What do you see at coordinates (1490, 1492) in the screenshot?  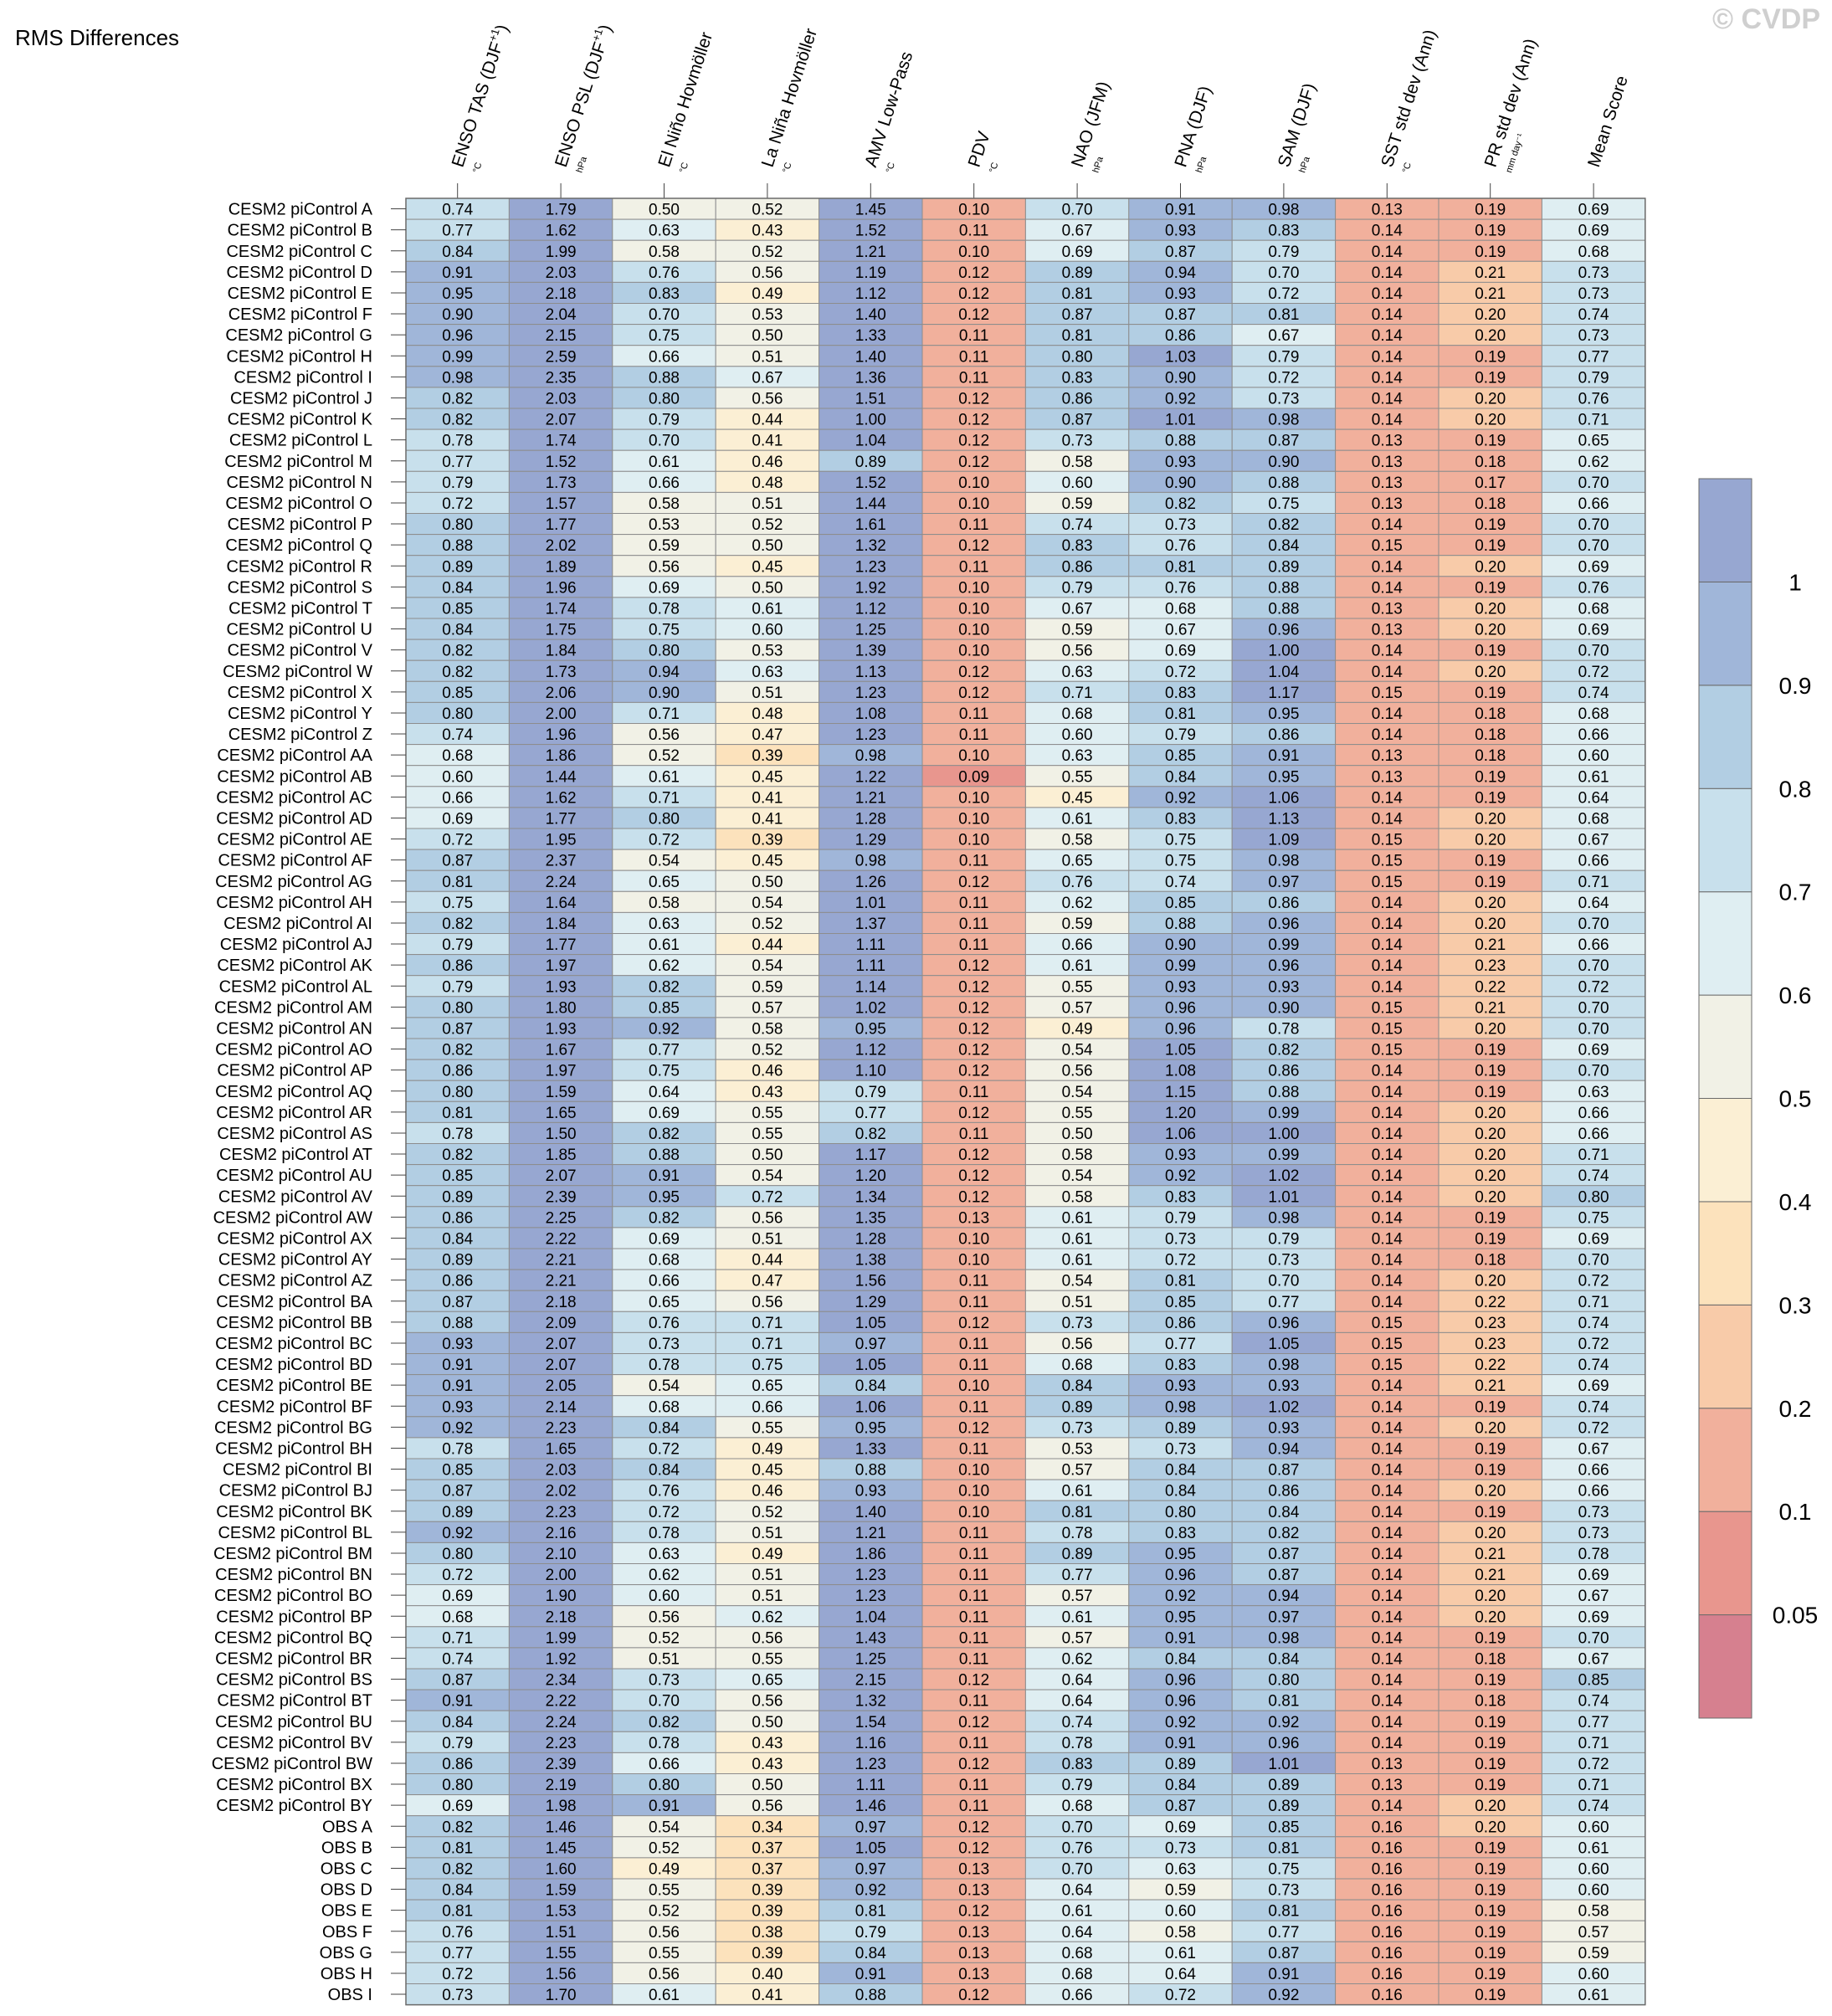 I see `cell-value-label: 0.20` at bounding box center [1490, 1492].